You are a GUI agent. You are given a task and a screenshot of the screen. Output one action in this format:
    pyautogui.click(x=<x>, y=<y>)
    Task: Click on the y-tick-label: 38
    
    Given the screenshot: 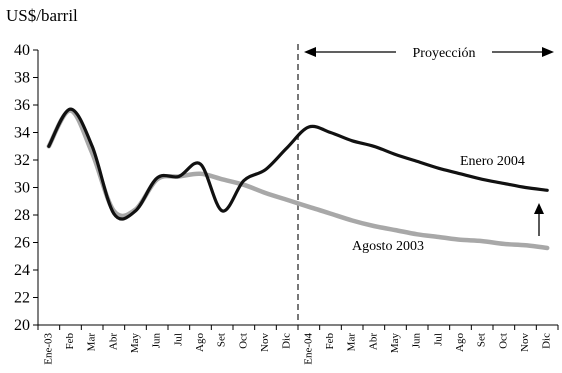 What is the action you would take?
    pyautogui.click(x=22, y=78)
    